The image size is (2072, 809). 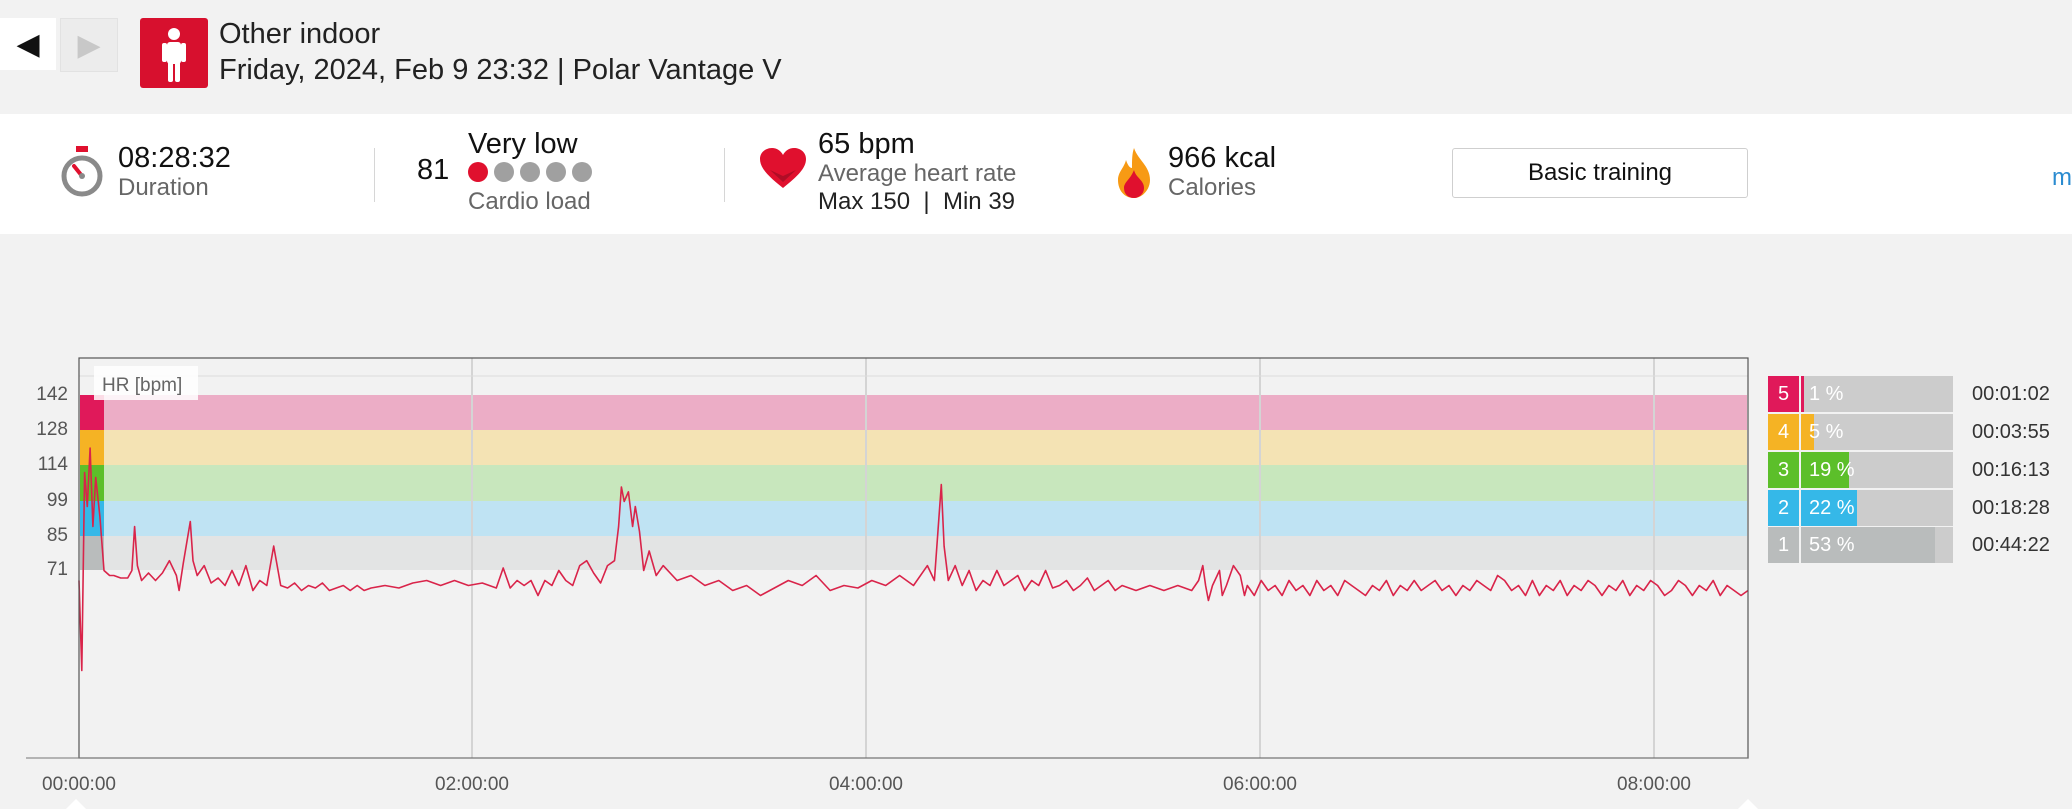 What do you see at coordinates (174, 53) in the screenshot?
I see `person-standing-icon` at bounding box center [174, 53].